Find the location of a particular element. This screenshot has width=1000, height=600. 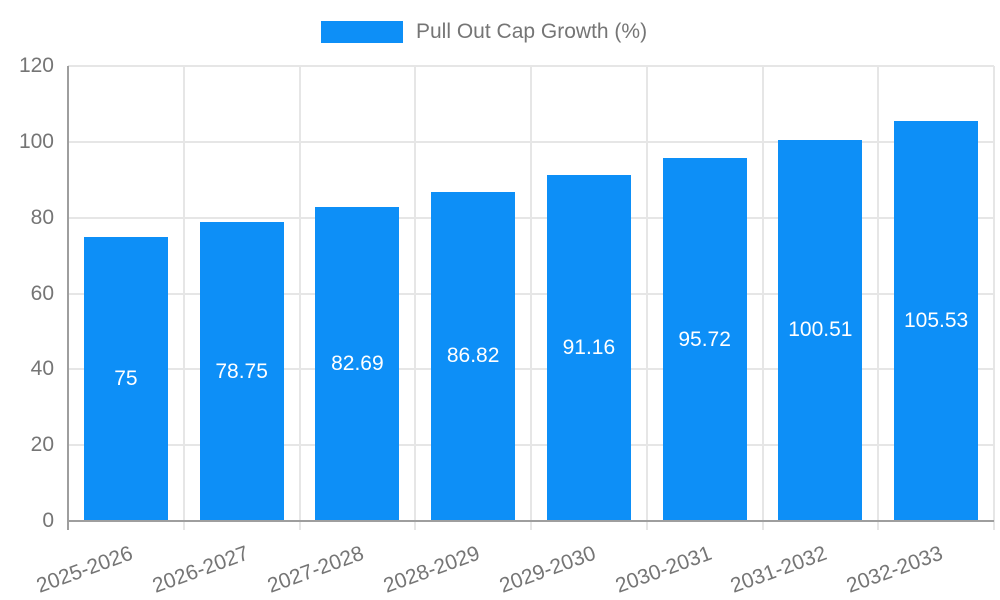

legend-label: Pull Out Cap Growth (%) is located at coordinates (532, 31).